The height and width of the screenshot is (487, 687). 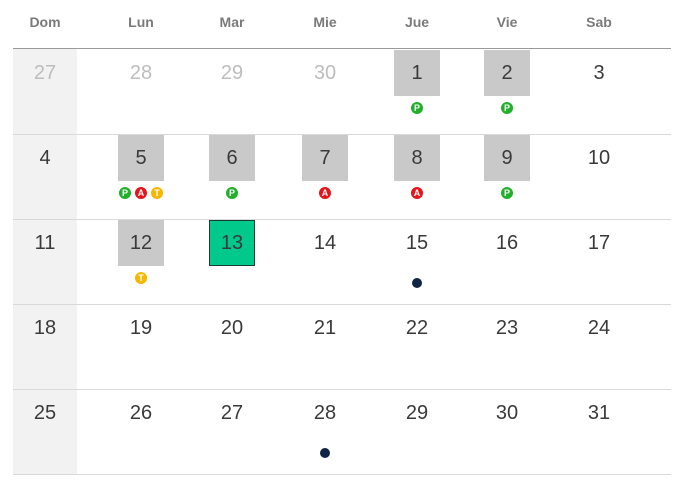 I want to click on day-cell: 14, so click(x=325, y=243).